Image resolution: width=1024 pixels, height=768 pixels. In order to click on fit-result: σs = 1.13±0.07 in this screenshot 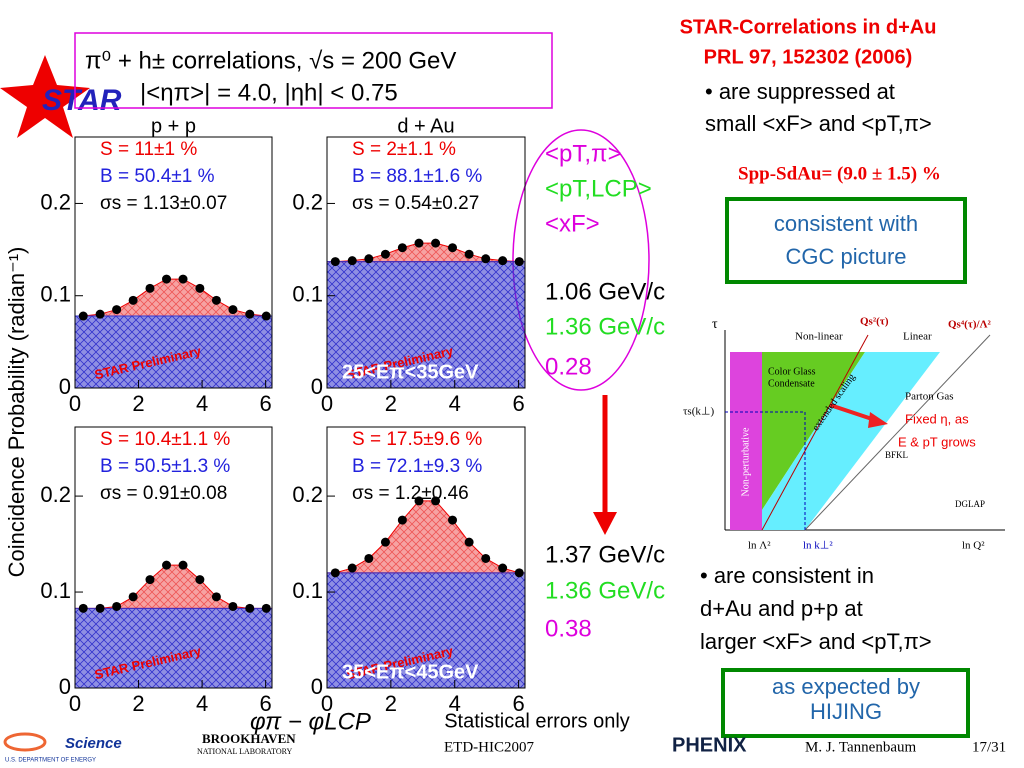, I will do `click(163, 203)`.